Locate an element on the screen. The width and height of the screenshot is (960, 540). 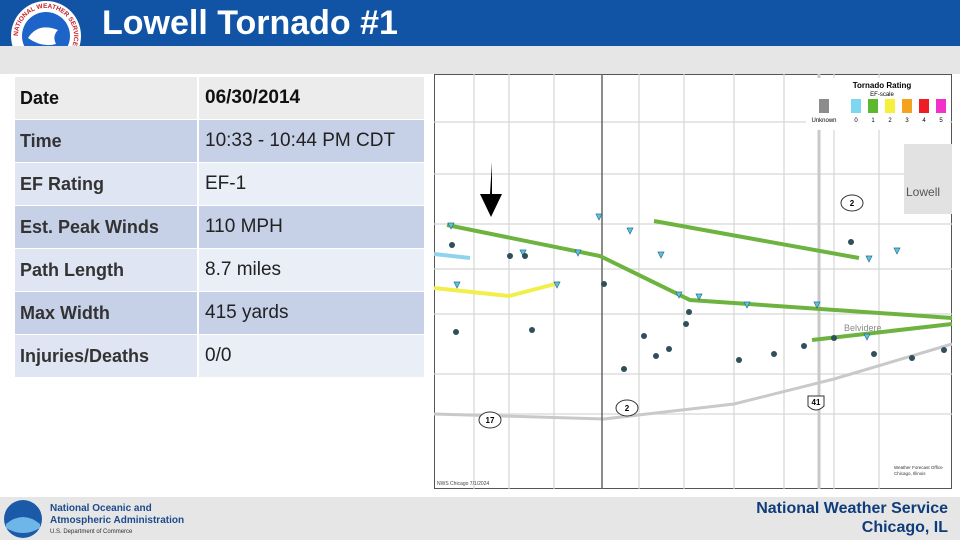
map-credit: NWS Chicago 7/1/2024 is located at coordinates (463, 484).